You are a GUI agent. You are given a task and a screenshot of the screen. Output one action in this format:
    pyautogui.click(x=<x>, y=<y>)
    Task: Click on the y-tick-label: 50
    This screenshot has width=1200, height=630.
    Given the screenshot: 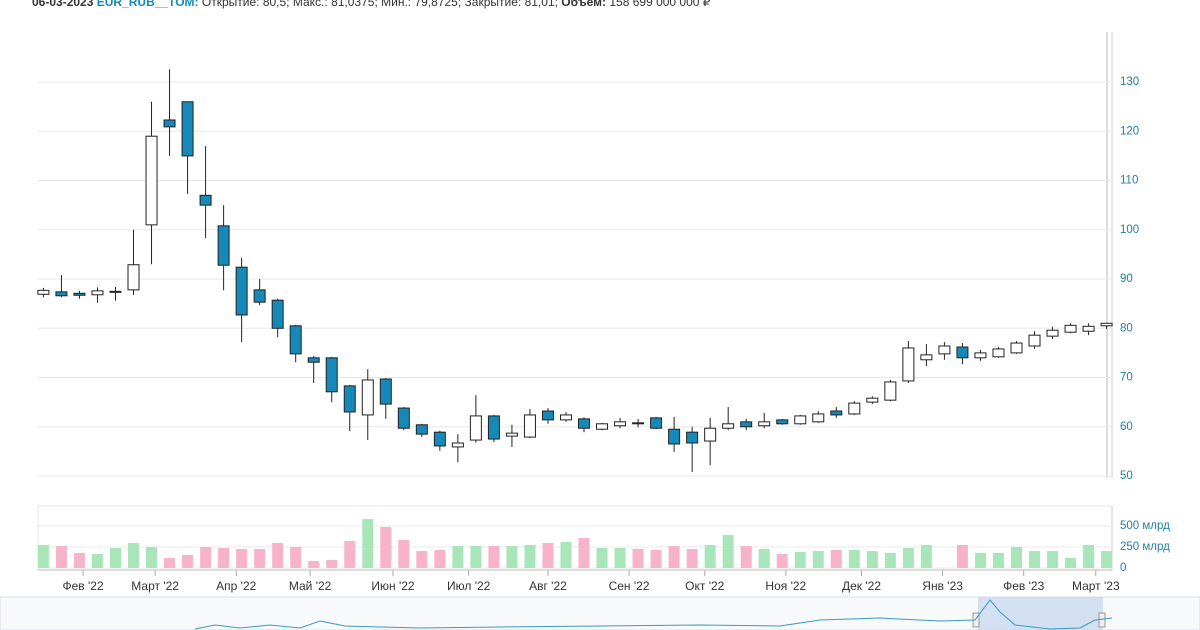 What is the action you would take?
    pyautogui.click(x=1126, y=476)
    